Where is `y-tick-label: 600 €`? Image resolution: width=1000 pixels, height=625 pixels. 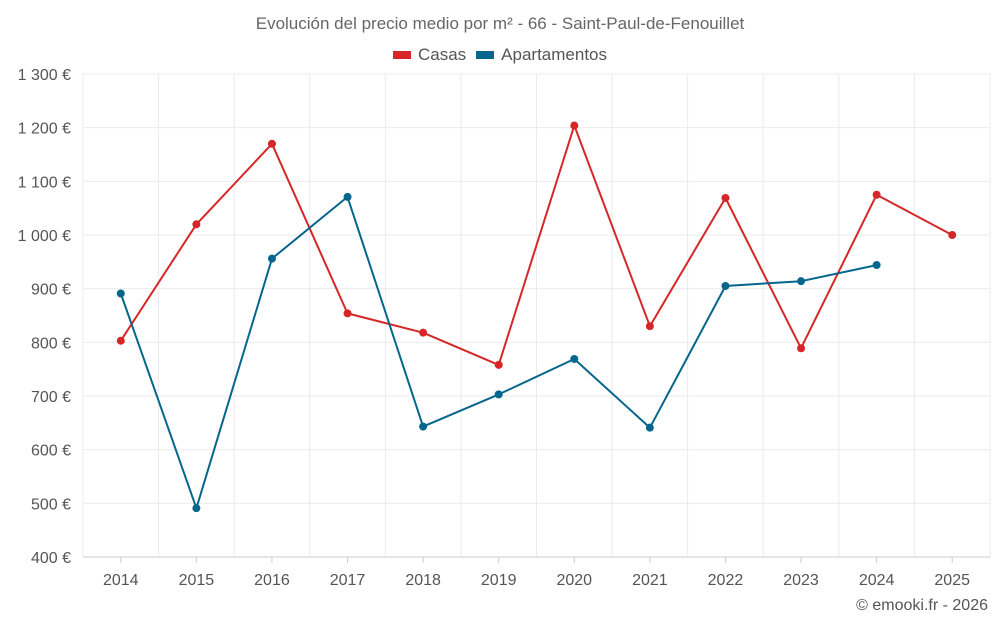
y-tick-label: 600 € is located at coordinates (51, 451).